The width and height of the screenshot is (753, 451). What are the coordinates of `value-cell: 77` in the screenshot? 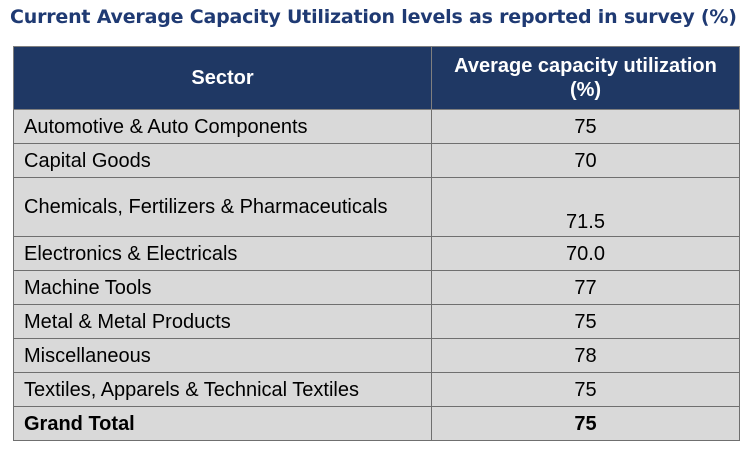 It's located at (585, 287).